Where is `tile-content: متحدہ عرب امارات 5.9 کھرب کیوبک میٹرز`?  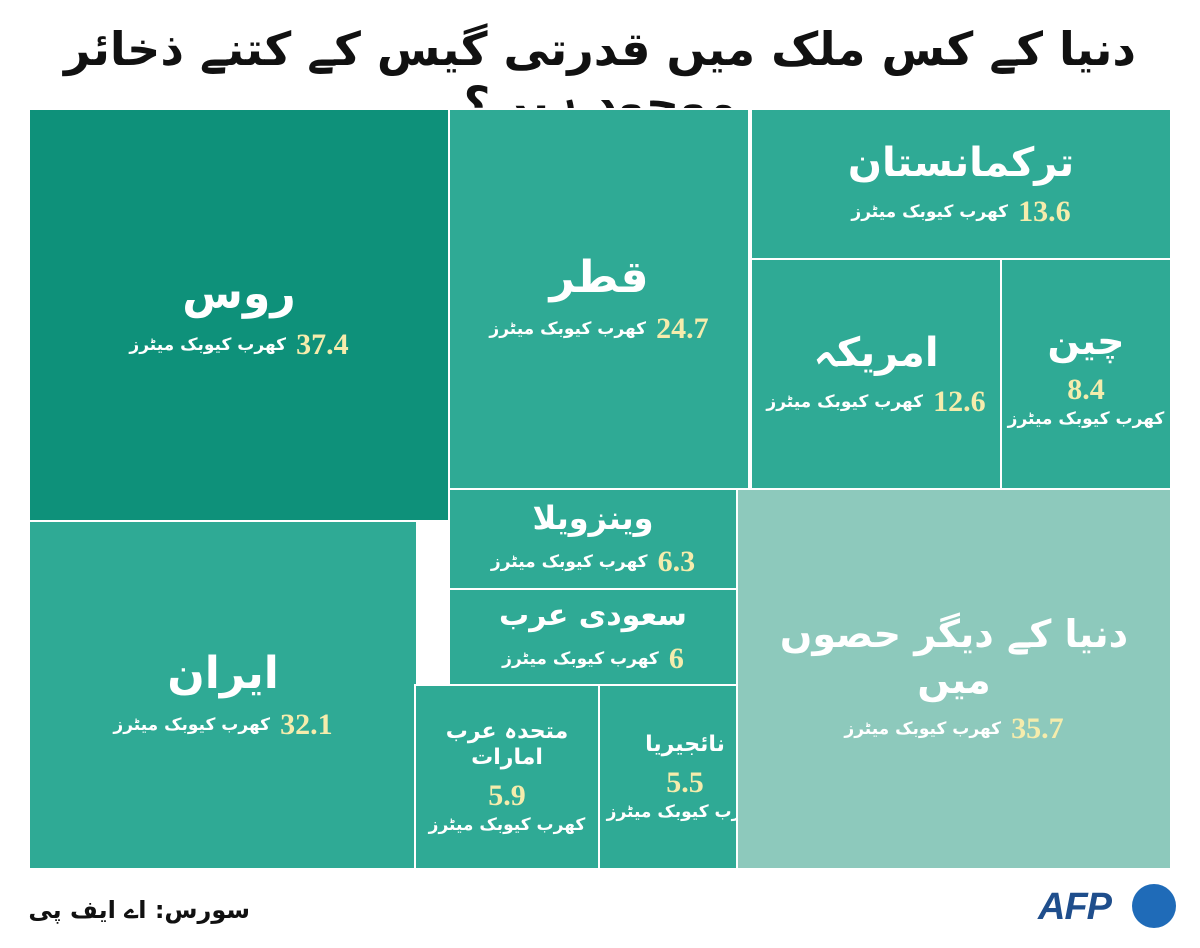
tile-content: متحدہ عرب امارات 5.9 کھرب کیوبک میٹرز is located at coordinates (507, 777).